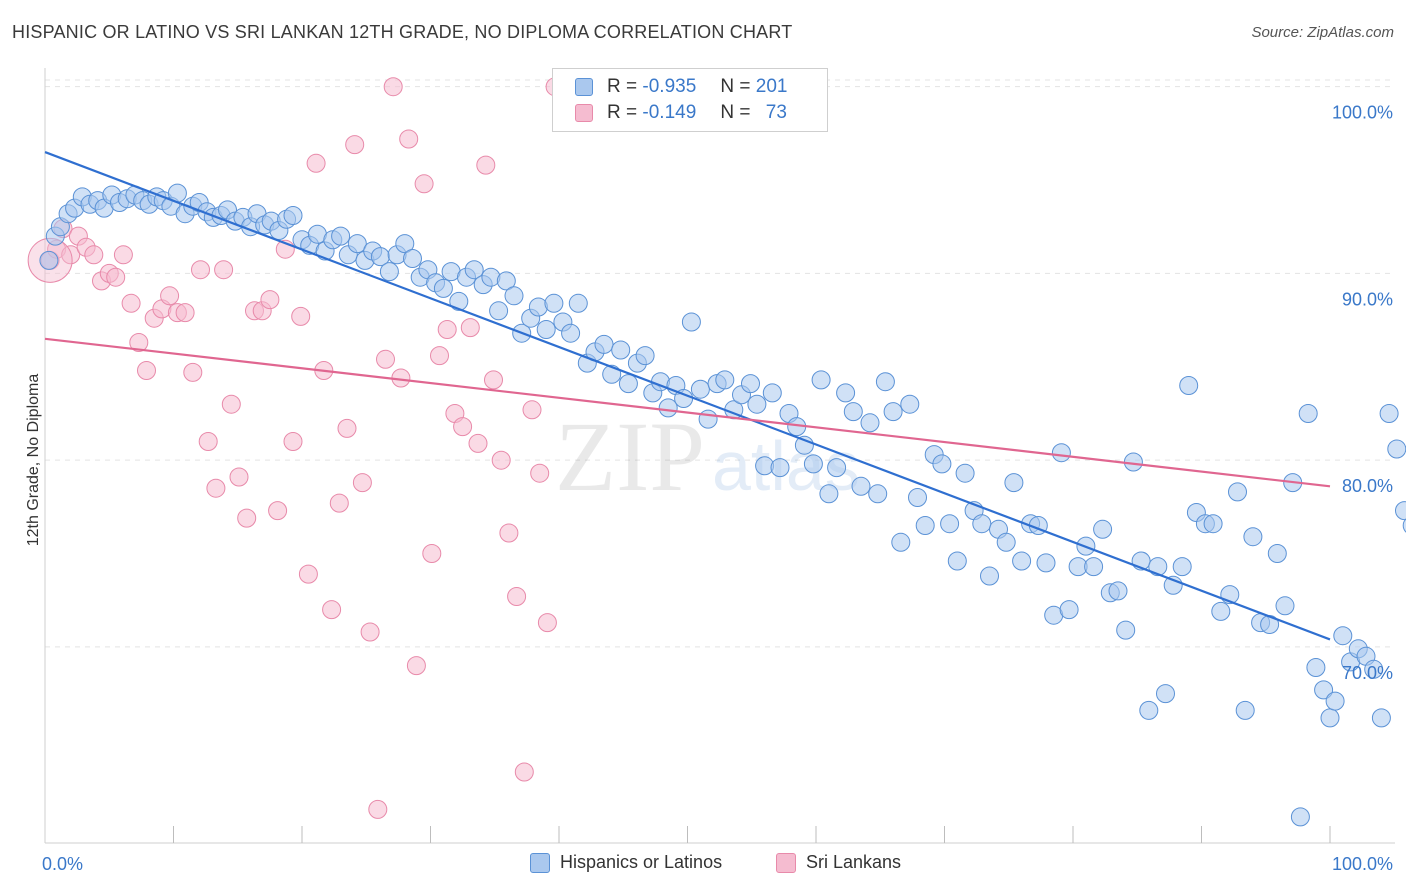 The height and width of the screenshot is (892, 1406). What do you see at coordinates (786, 862) in the screenshot?
I see `bottom-legend-swatch-pink` at bounding box center [786, 862].